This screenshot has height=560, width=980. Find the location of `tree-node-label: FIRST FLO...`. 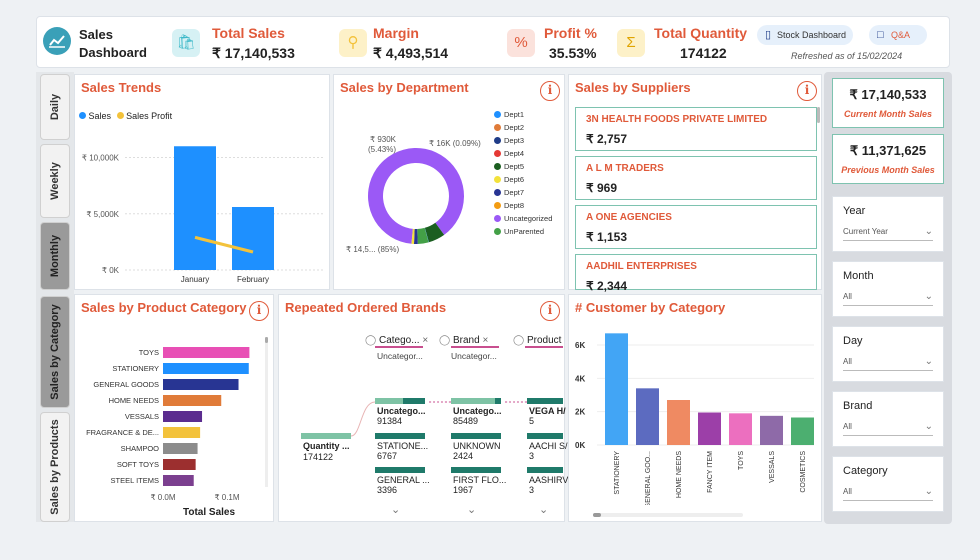

tree-node-label: FIRST FLO... is located at coordinates (480, 480).